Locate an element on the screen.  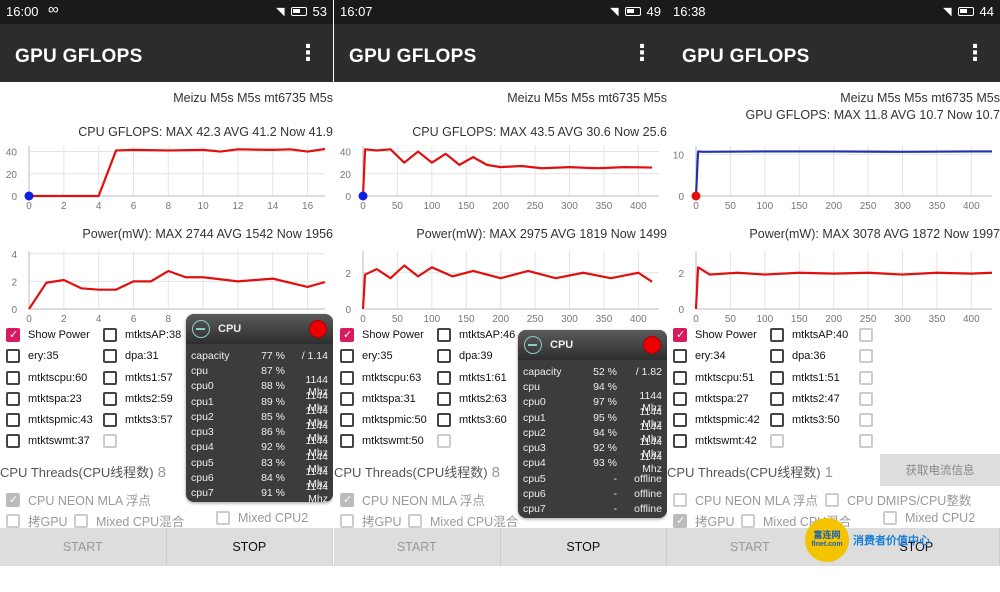
row-name: cpu3 is located at coordinates (534, 448).